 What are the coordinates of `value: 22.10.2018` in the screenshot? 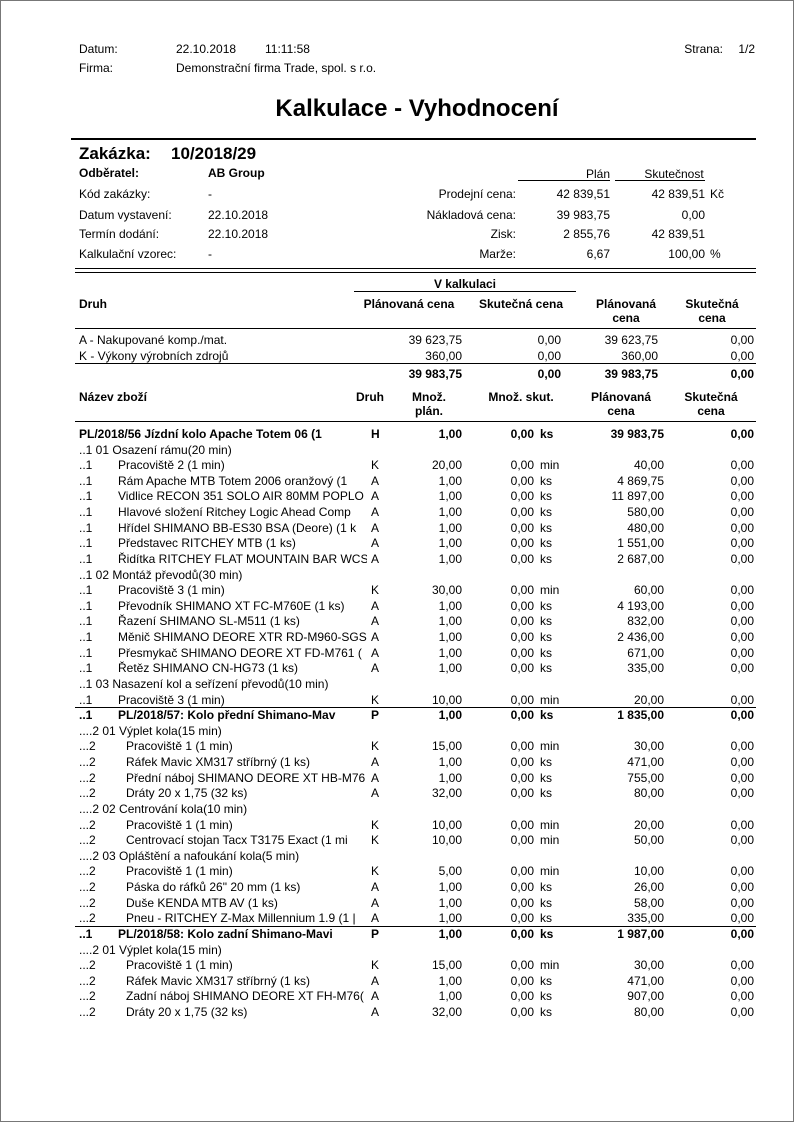 It's located at (238, 234).